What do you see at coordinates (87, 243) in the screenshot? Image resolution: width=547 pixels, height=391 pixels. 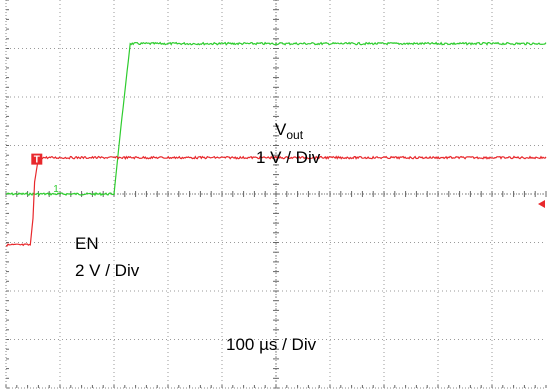 I see `en-label: EN` at bounding box center [87, 243].